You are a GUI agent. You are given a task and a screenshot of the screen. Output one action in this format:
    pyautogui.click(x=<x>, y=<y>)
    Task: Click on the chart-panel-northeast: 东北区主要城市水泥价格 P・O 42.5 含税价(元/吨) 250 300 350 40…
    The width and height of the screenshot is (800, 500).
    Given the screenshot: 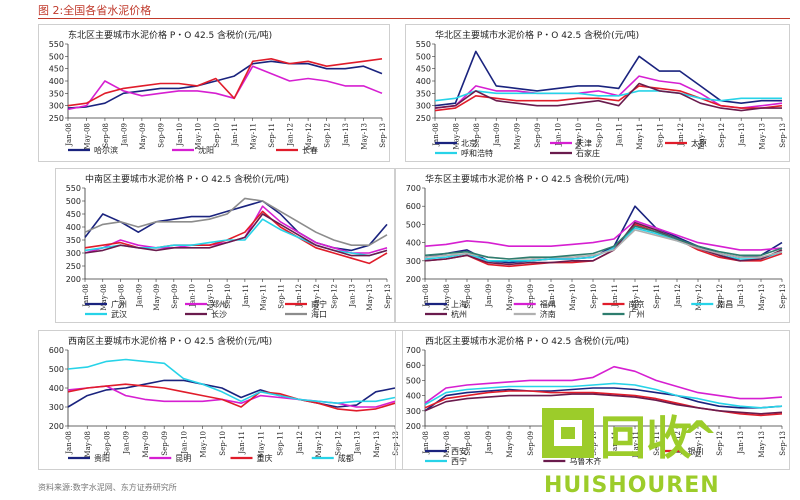 What is the action you would take?
    pyautogui.click(x=214, y=93)
    